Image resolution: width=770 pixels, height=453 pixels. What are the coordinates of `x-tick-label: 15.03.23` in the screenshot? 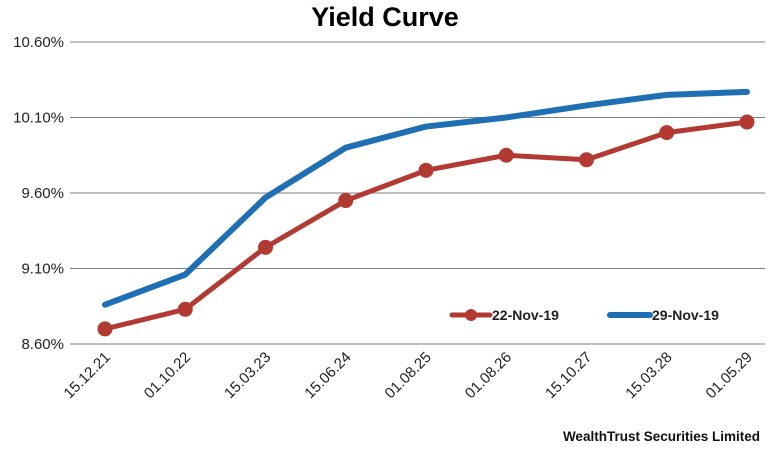 It's located at (247, 375).